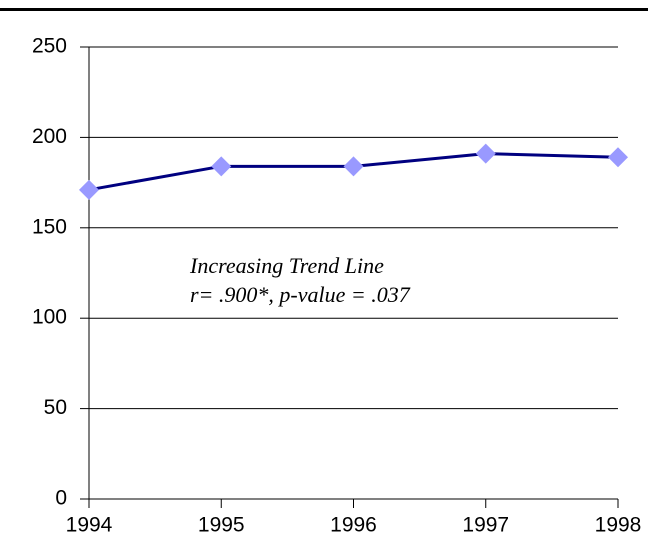 The height and width of the screenshot is (550, 648). What do you see at coordinates (49, 226) in the screenshot?
I see `y-tick-label: 150` at bounding box center [49, 226].